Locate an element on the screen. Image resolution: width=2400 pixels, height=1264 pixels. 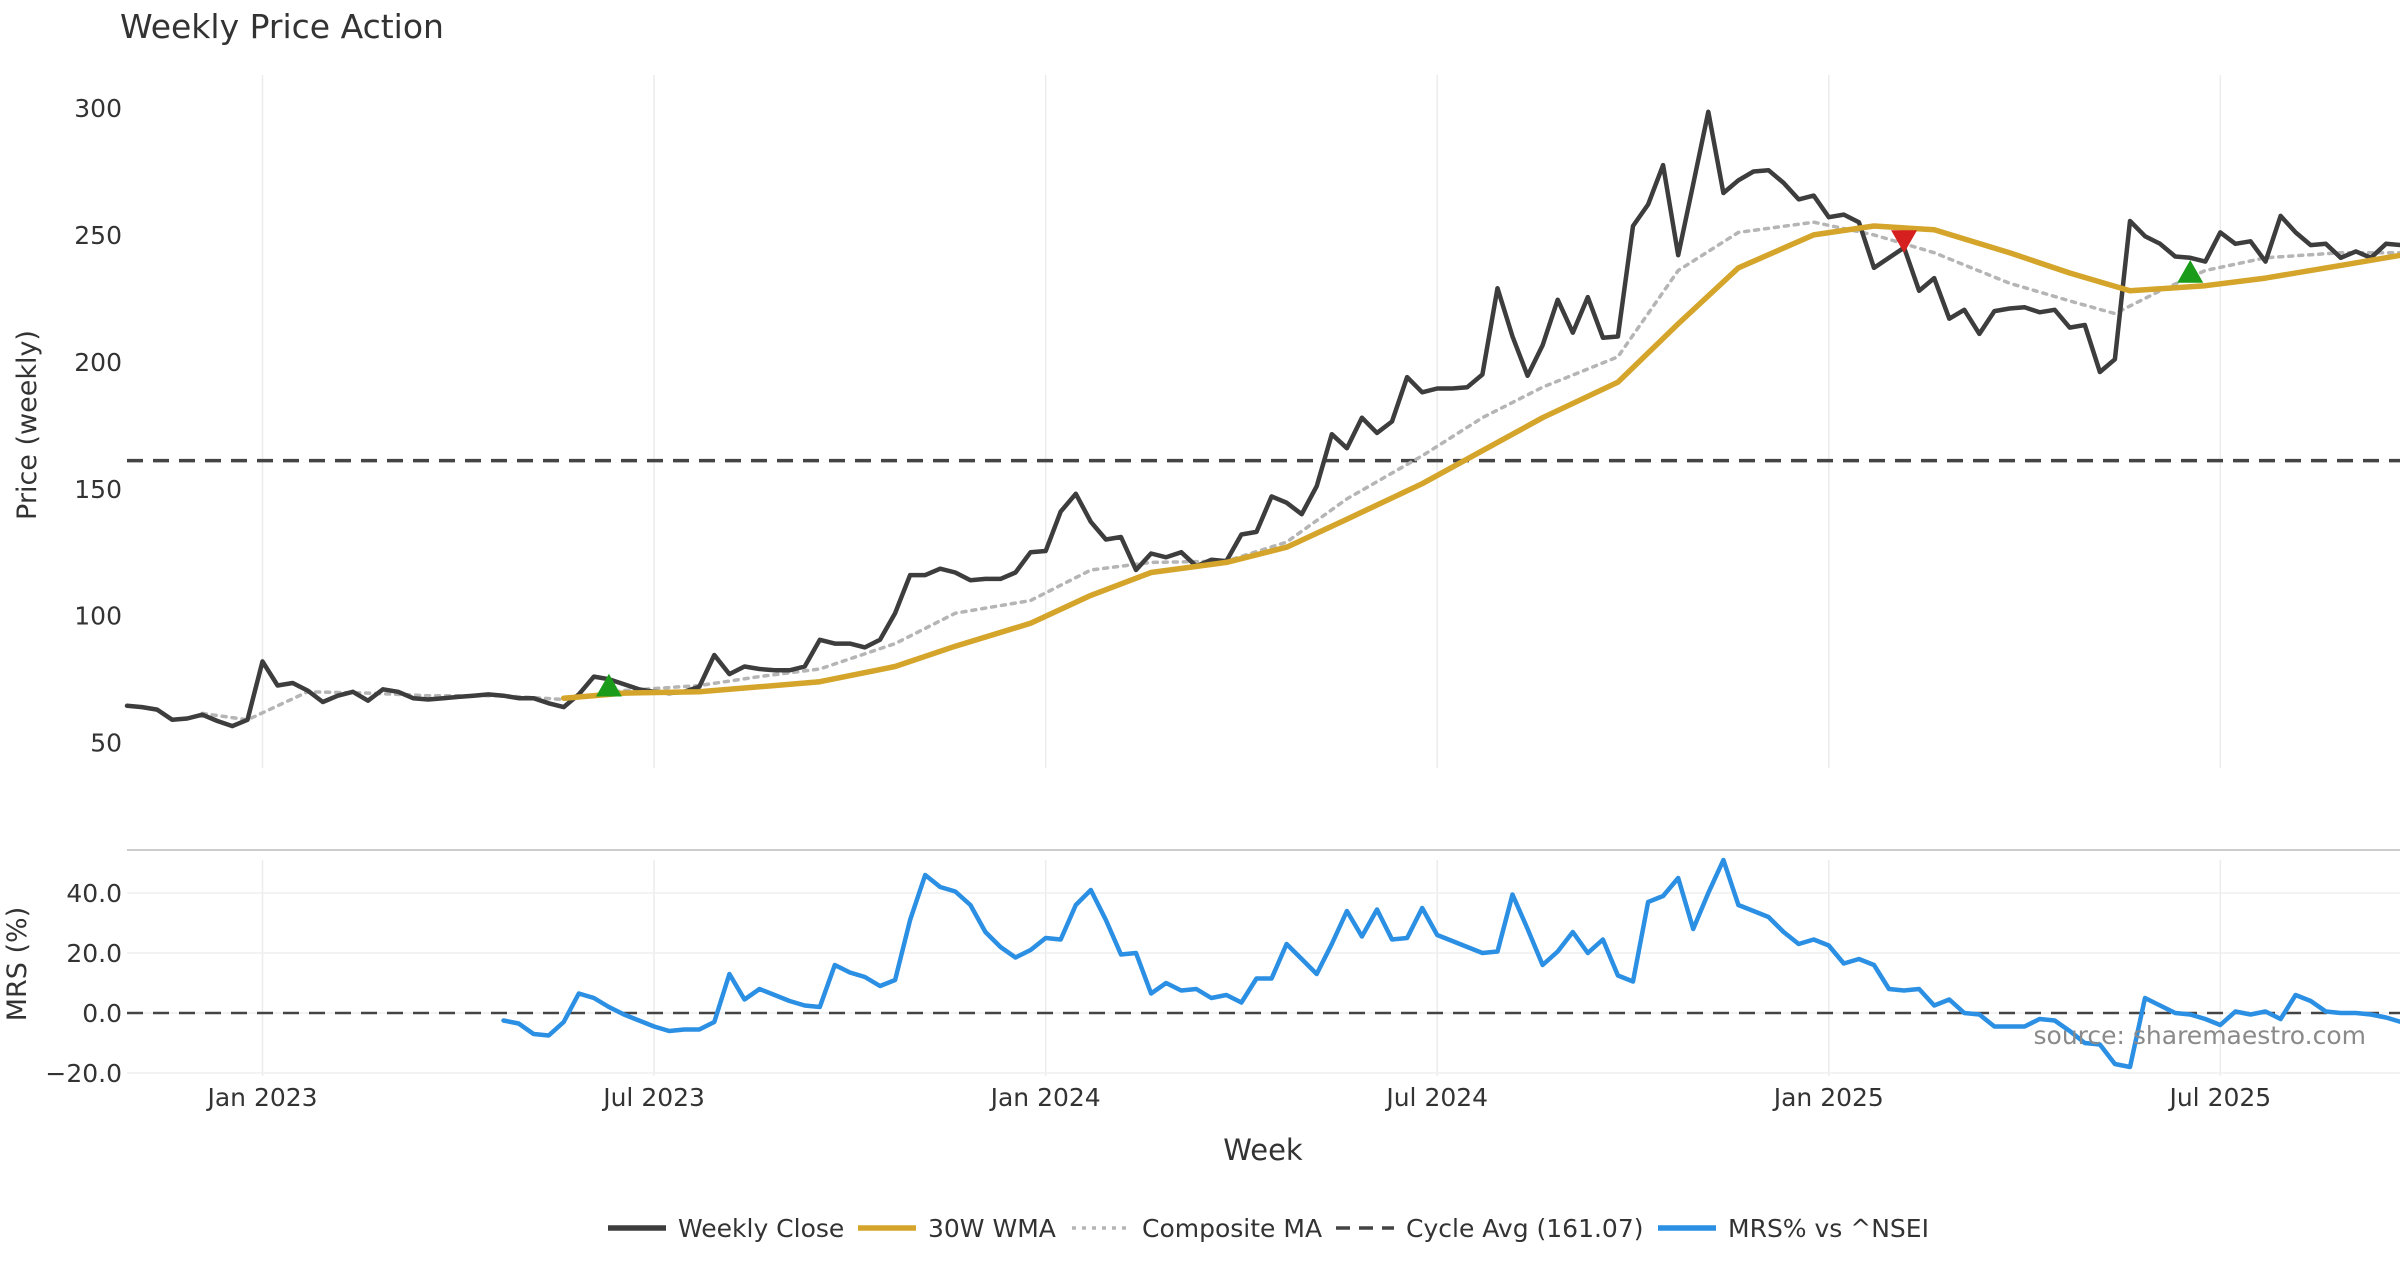
price-y-tick-label: 300 is located at coordinates (98, 108).